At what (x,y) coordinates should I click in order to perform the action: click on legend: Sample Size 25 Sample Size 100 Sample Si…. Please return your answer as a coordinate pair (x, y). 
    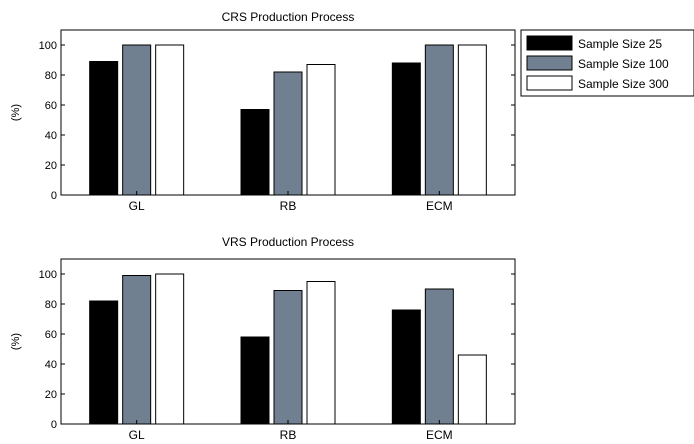
    Looking at the image, I should click on (607, 63).